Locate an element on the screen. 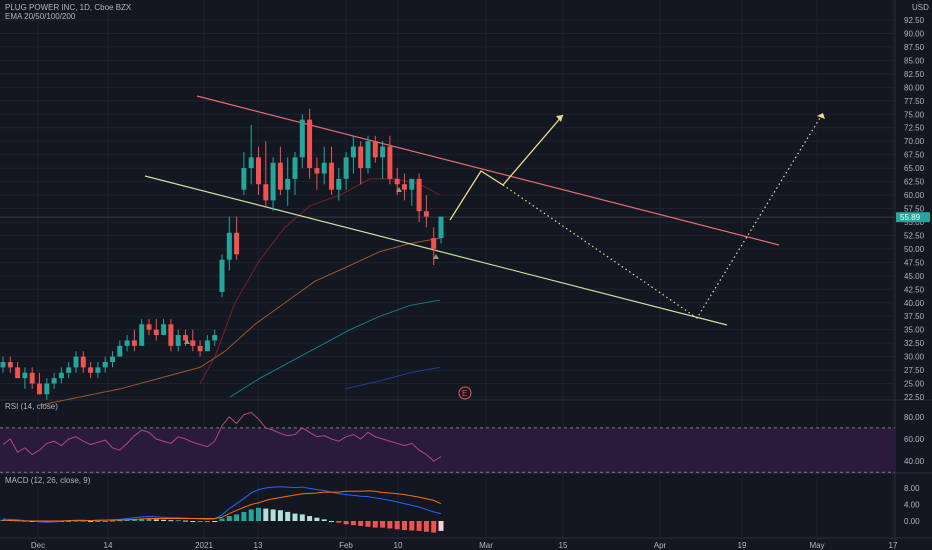  signal-triangle-icon is located at coordinates (436, 256).